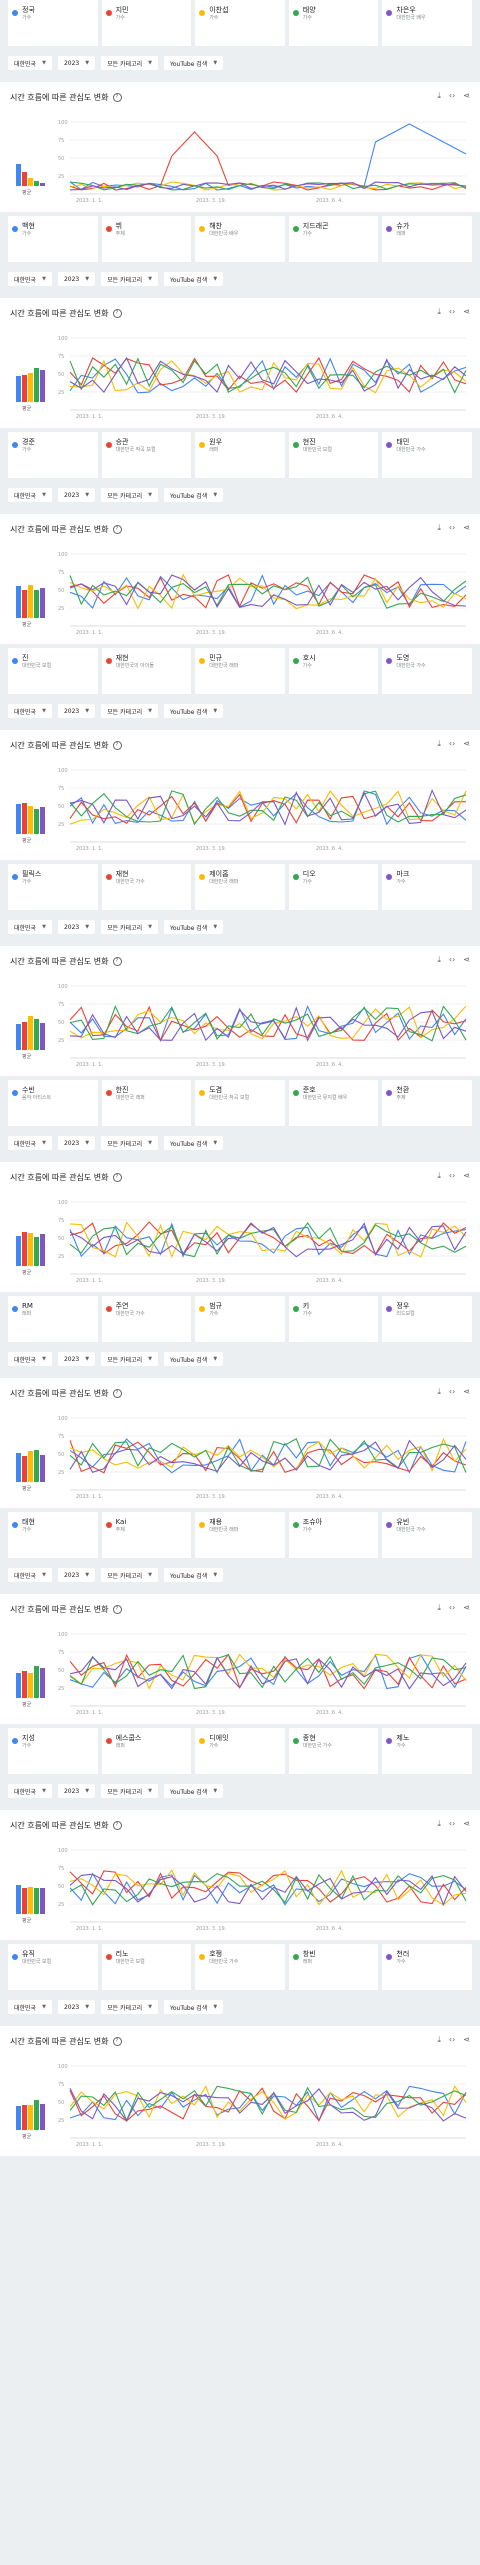 The image size is (480, 2565). Describe the element at coordinates (53, 887) in the screenshot. I see `compare-term-chip: 필릭스 가수` at that location.